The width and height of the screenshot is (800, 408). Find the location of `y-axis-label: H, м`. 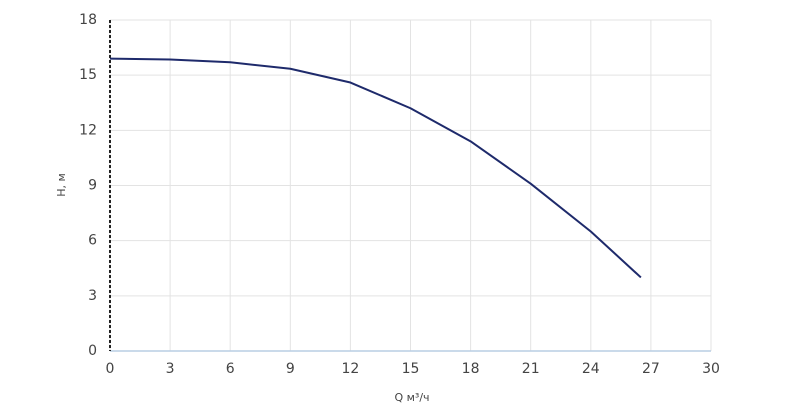

y-axis-label: H, м is located at coordinates (61, 185).